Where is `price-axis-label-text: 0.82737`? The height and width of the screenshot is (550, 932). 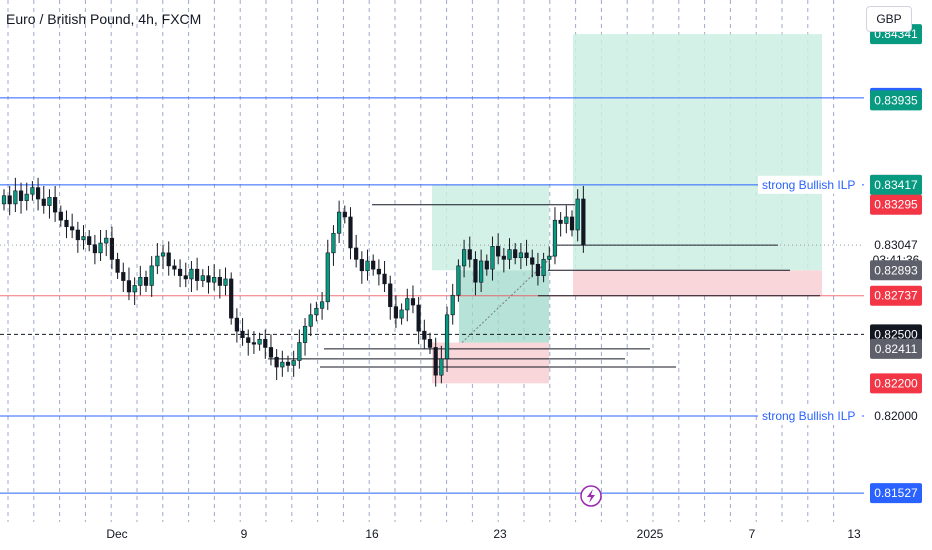 price-axis-label-text: 0.82737 is located at coordinates (896, 296).